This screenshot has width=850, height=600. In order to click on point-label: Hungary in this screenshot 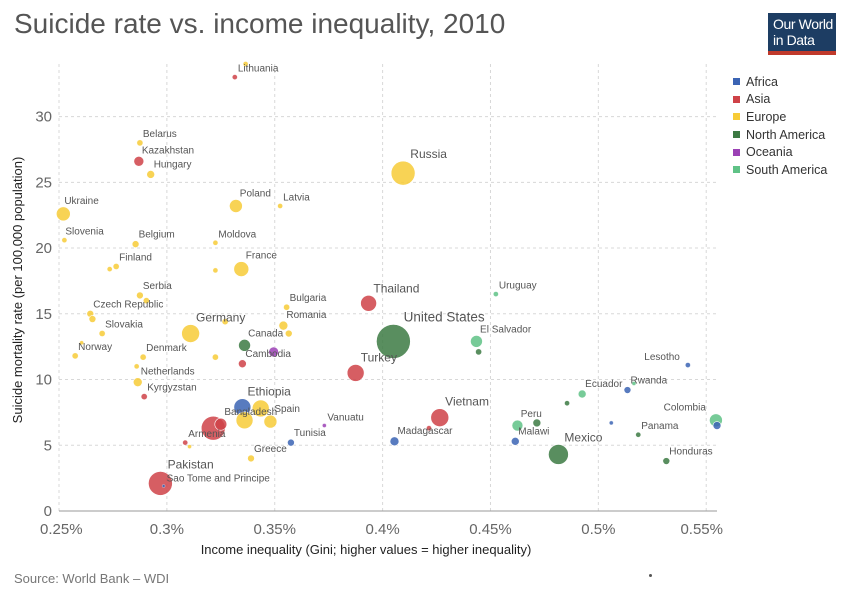, I will do `click(173, 164)`.